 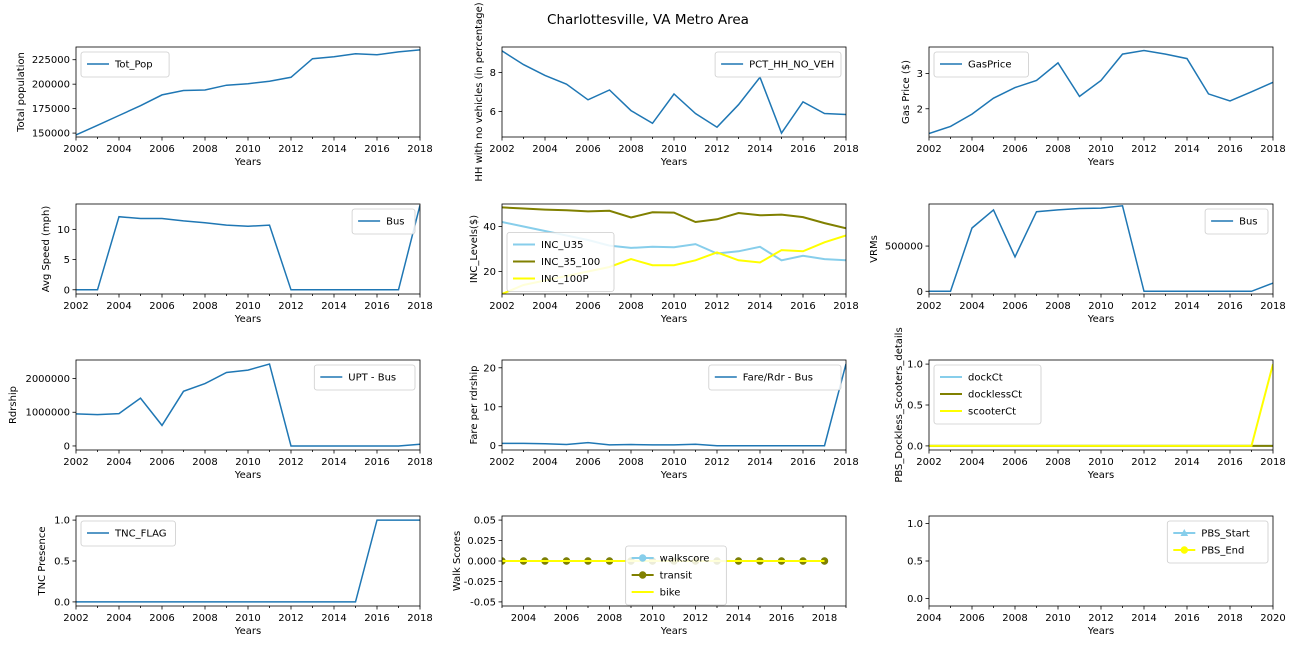 I want to click on legend-item: Bus, so click(x=381, y=222).